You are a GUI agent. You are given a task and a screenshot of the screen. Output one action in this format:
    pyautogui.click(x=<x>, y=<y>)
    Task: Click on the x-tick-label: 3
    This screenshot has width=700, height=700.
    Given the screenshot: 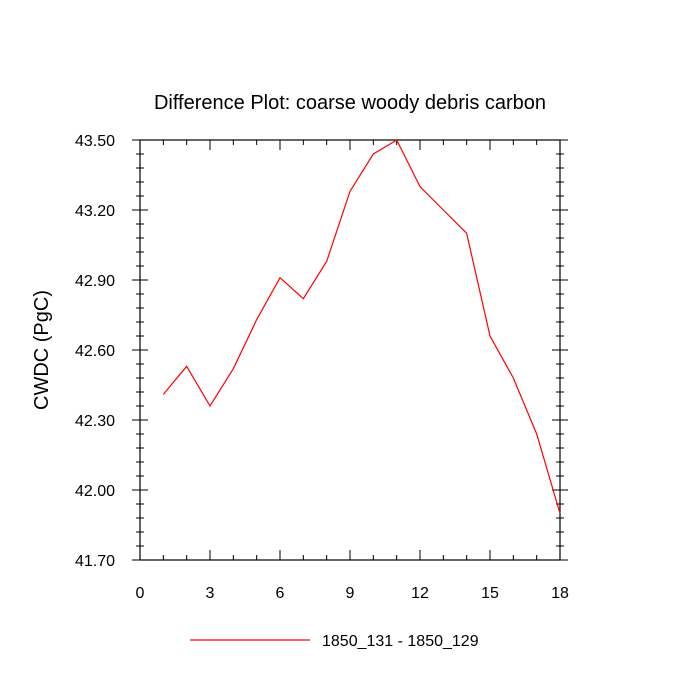 What is the action you would take?
    pyautogui.click(x=210, y=593)
    